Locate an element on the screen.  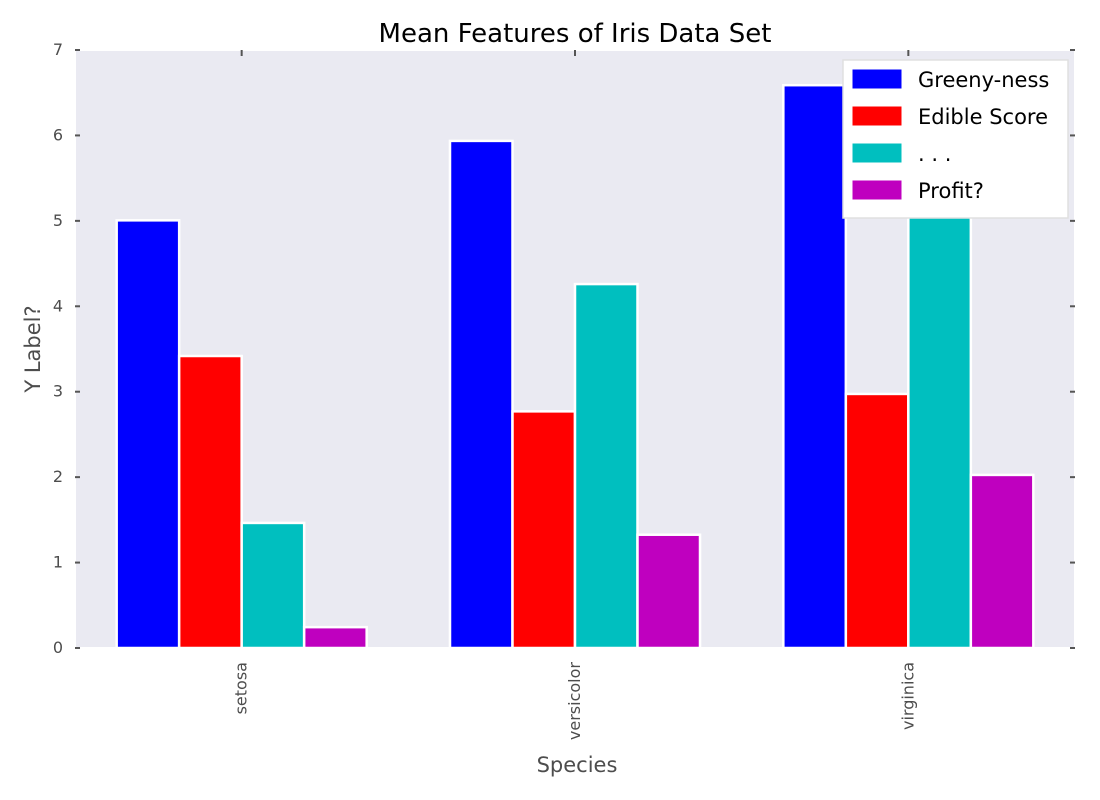
bar-greeny-ness-versicolor is located at coordinates (481, 394).